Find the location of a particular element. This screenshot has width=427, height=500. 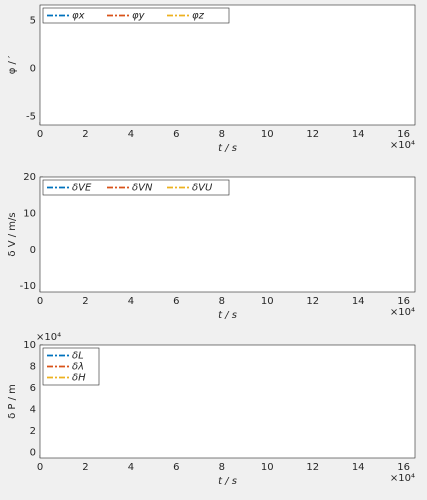

y-axis-label: δ V / m/s is located at coordinates (12, 234).